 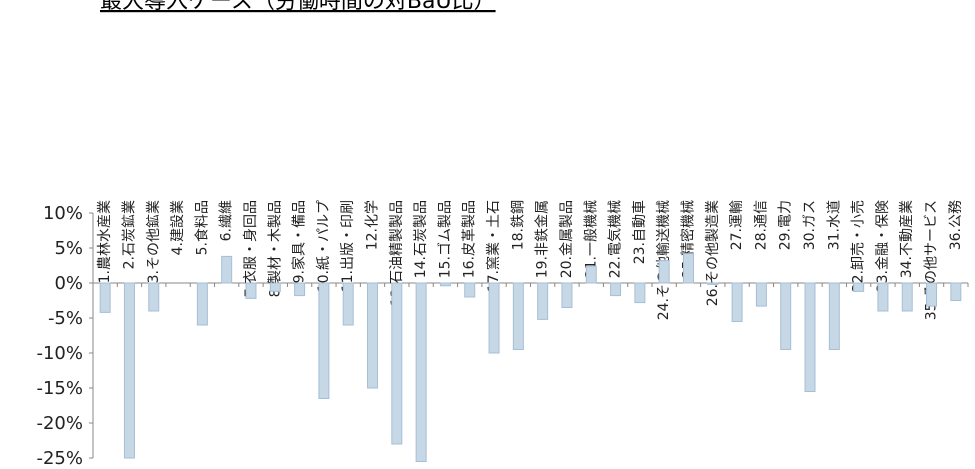 I want to click on category-label: 18.鉄鋼, so click(x=518, y=225).